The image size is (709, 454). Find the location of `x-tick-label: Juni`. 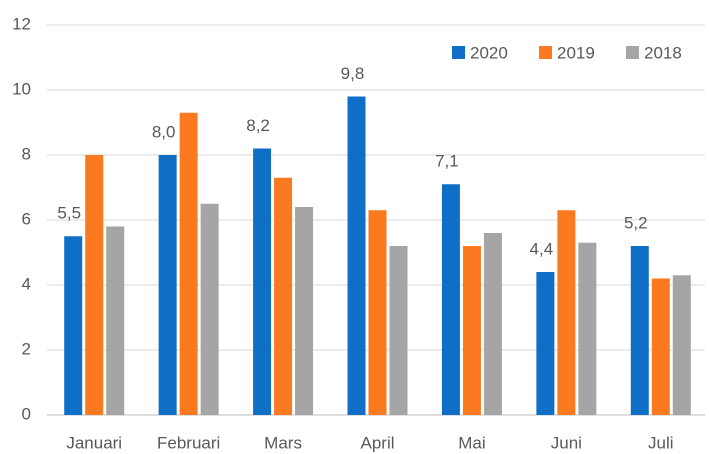

x-tick-label: Juni is located at coordinates (566, 442).